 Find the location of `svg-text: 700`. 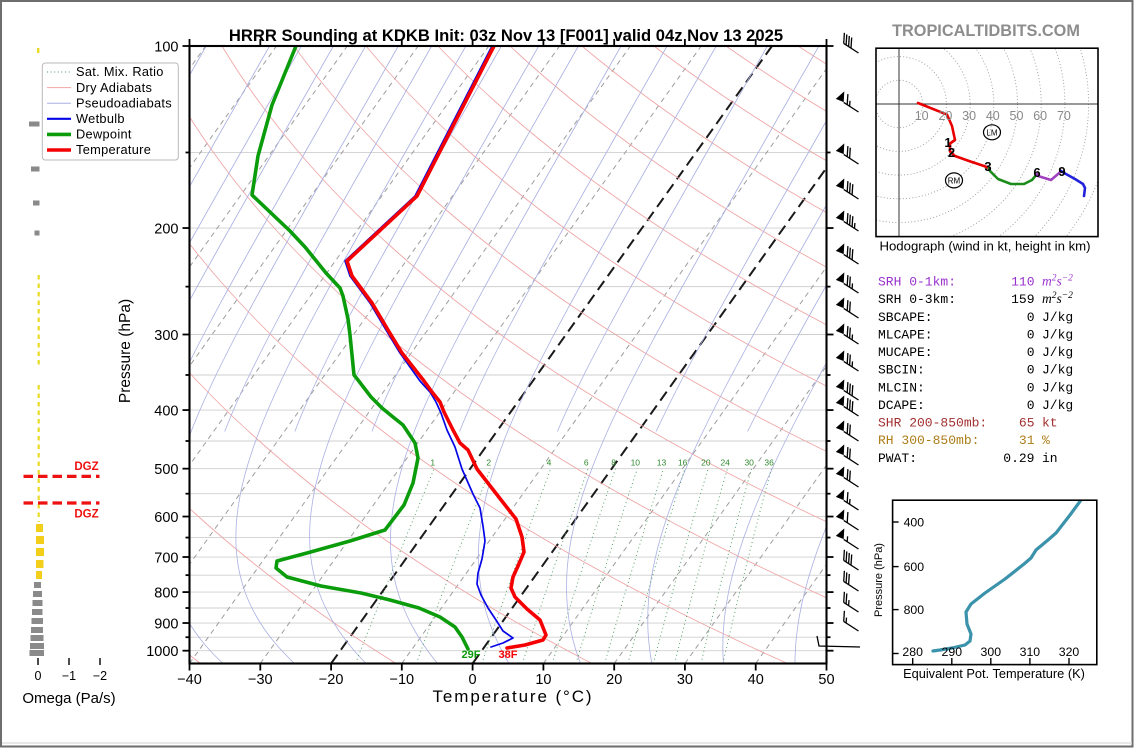

svg-text: 700 is located at coordinates (166, 558).